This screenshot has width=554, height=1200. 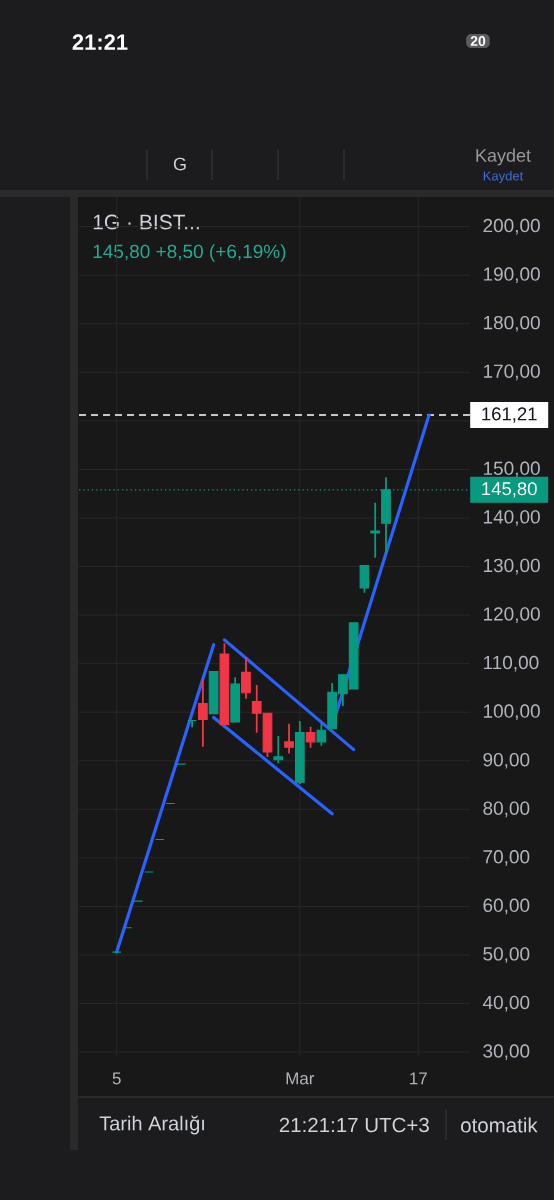 What do you see at coordinates (509, 415) in the screenshot?
I see `ref-line-label: 161,21` at bounding box center [509, 415].